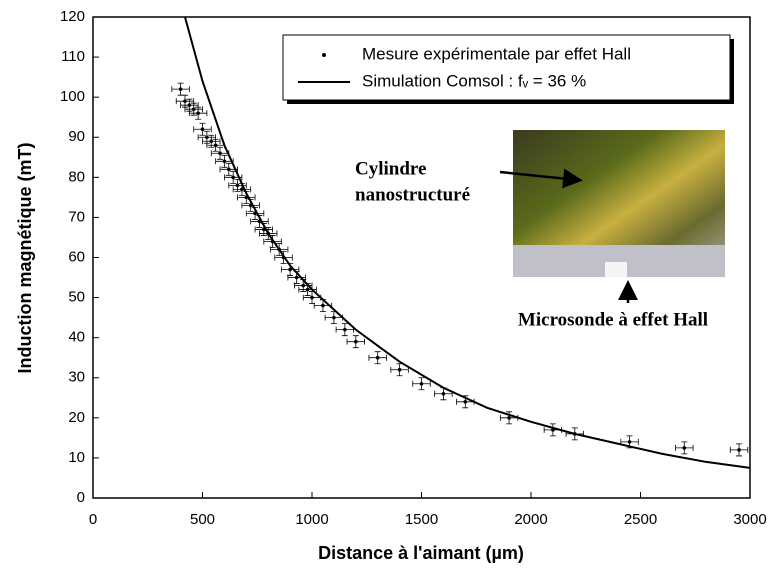 This screenshot has width=769, height=574. I want to click on y-tick-label: 100, so click(72, 96).